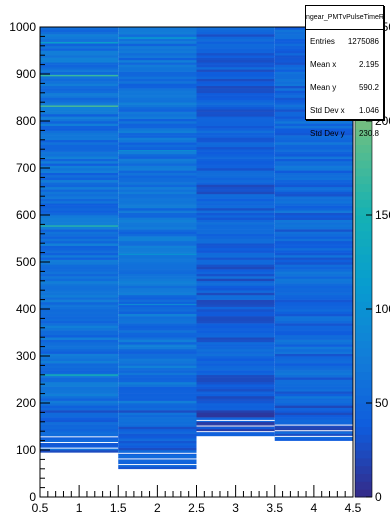 The width and height of the screenshot is (390, 516). Describe the element at coordinates (26, 74) in the screenshot. I see `y-tick-label: 900` at that location.